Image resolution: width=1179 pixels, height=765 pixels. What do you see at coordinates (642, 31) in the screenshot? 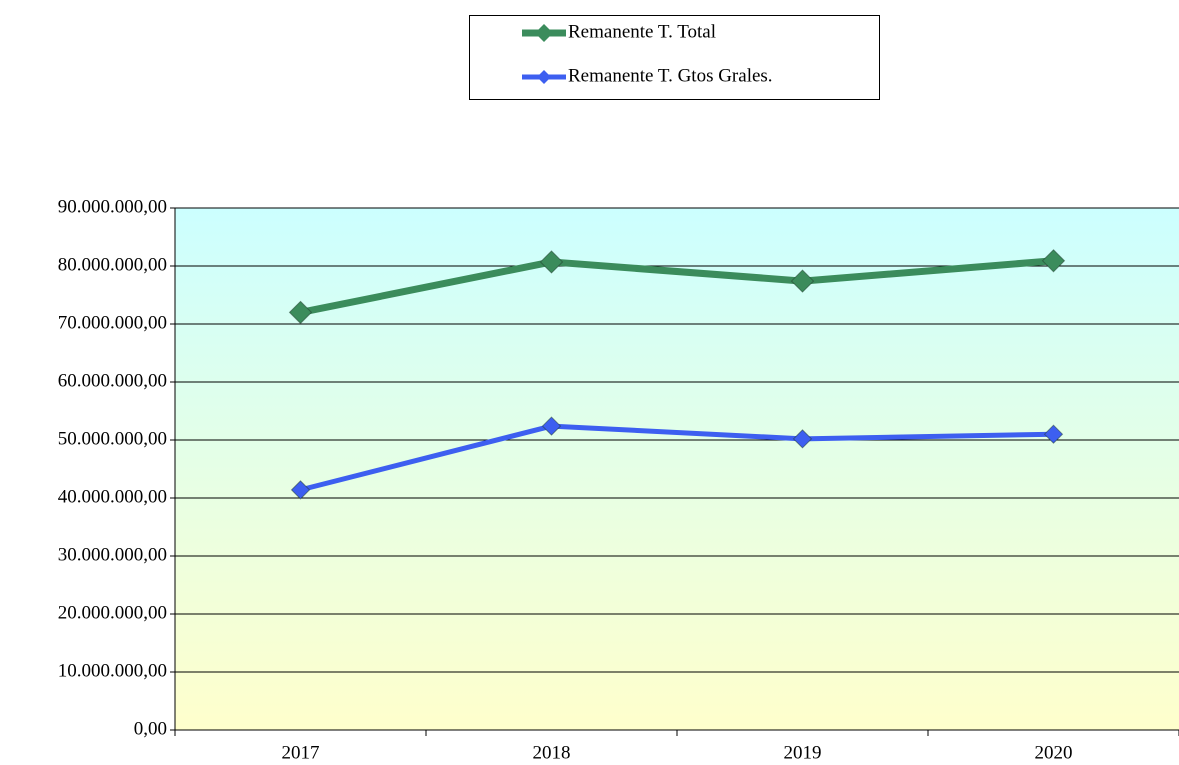
I see `legend-label: Remanente T. Total` at bounding box center [642, 31].